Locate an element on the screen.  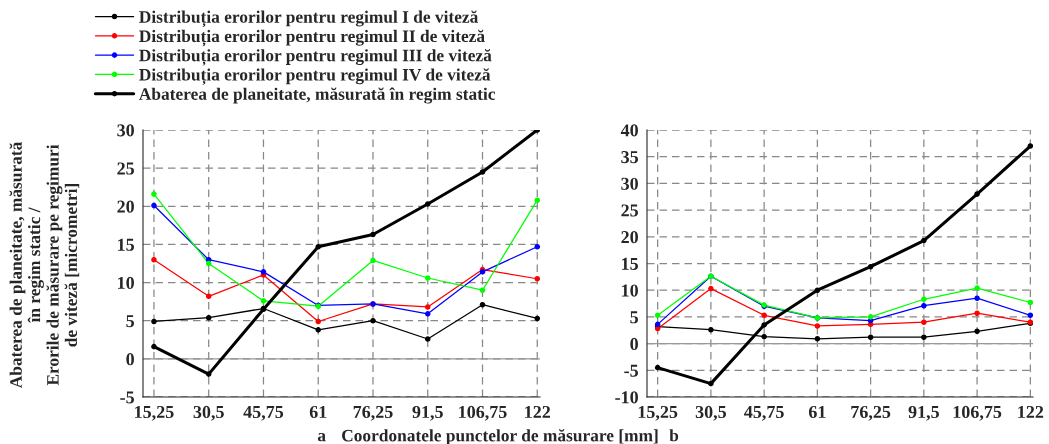
y-tick-label: 40 is located at coordinates (629, 130).